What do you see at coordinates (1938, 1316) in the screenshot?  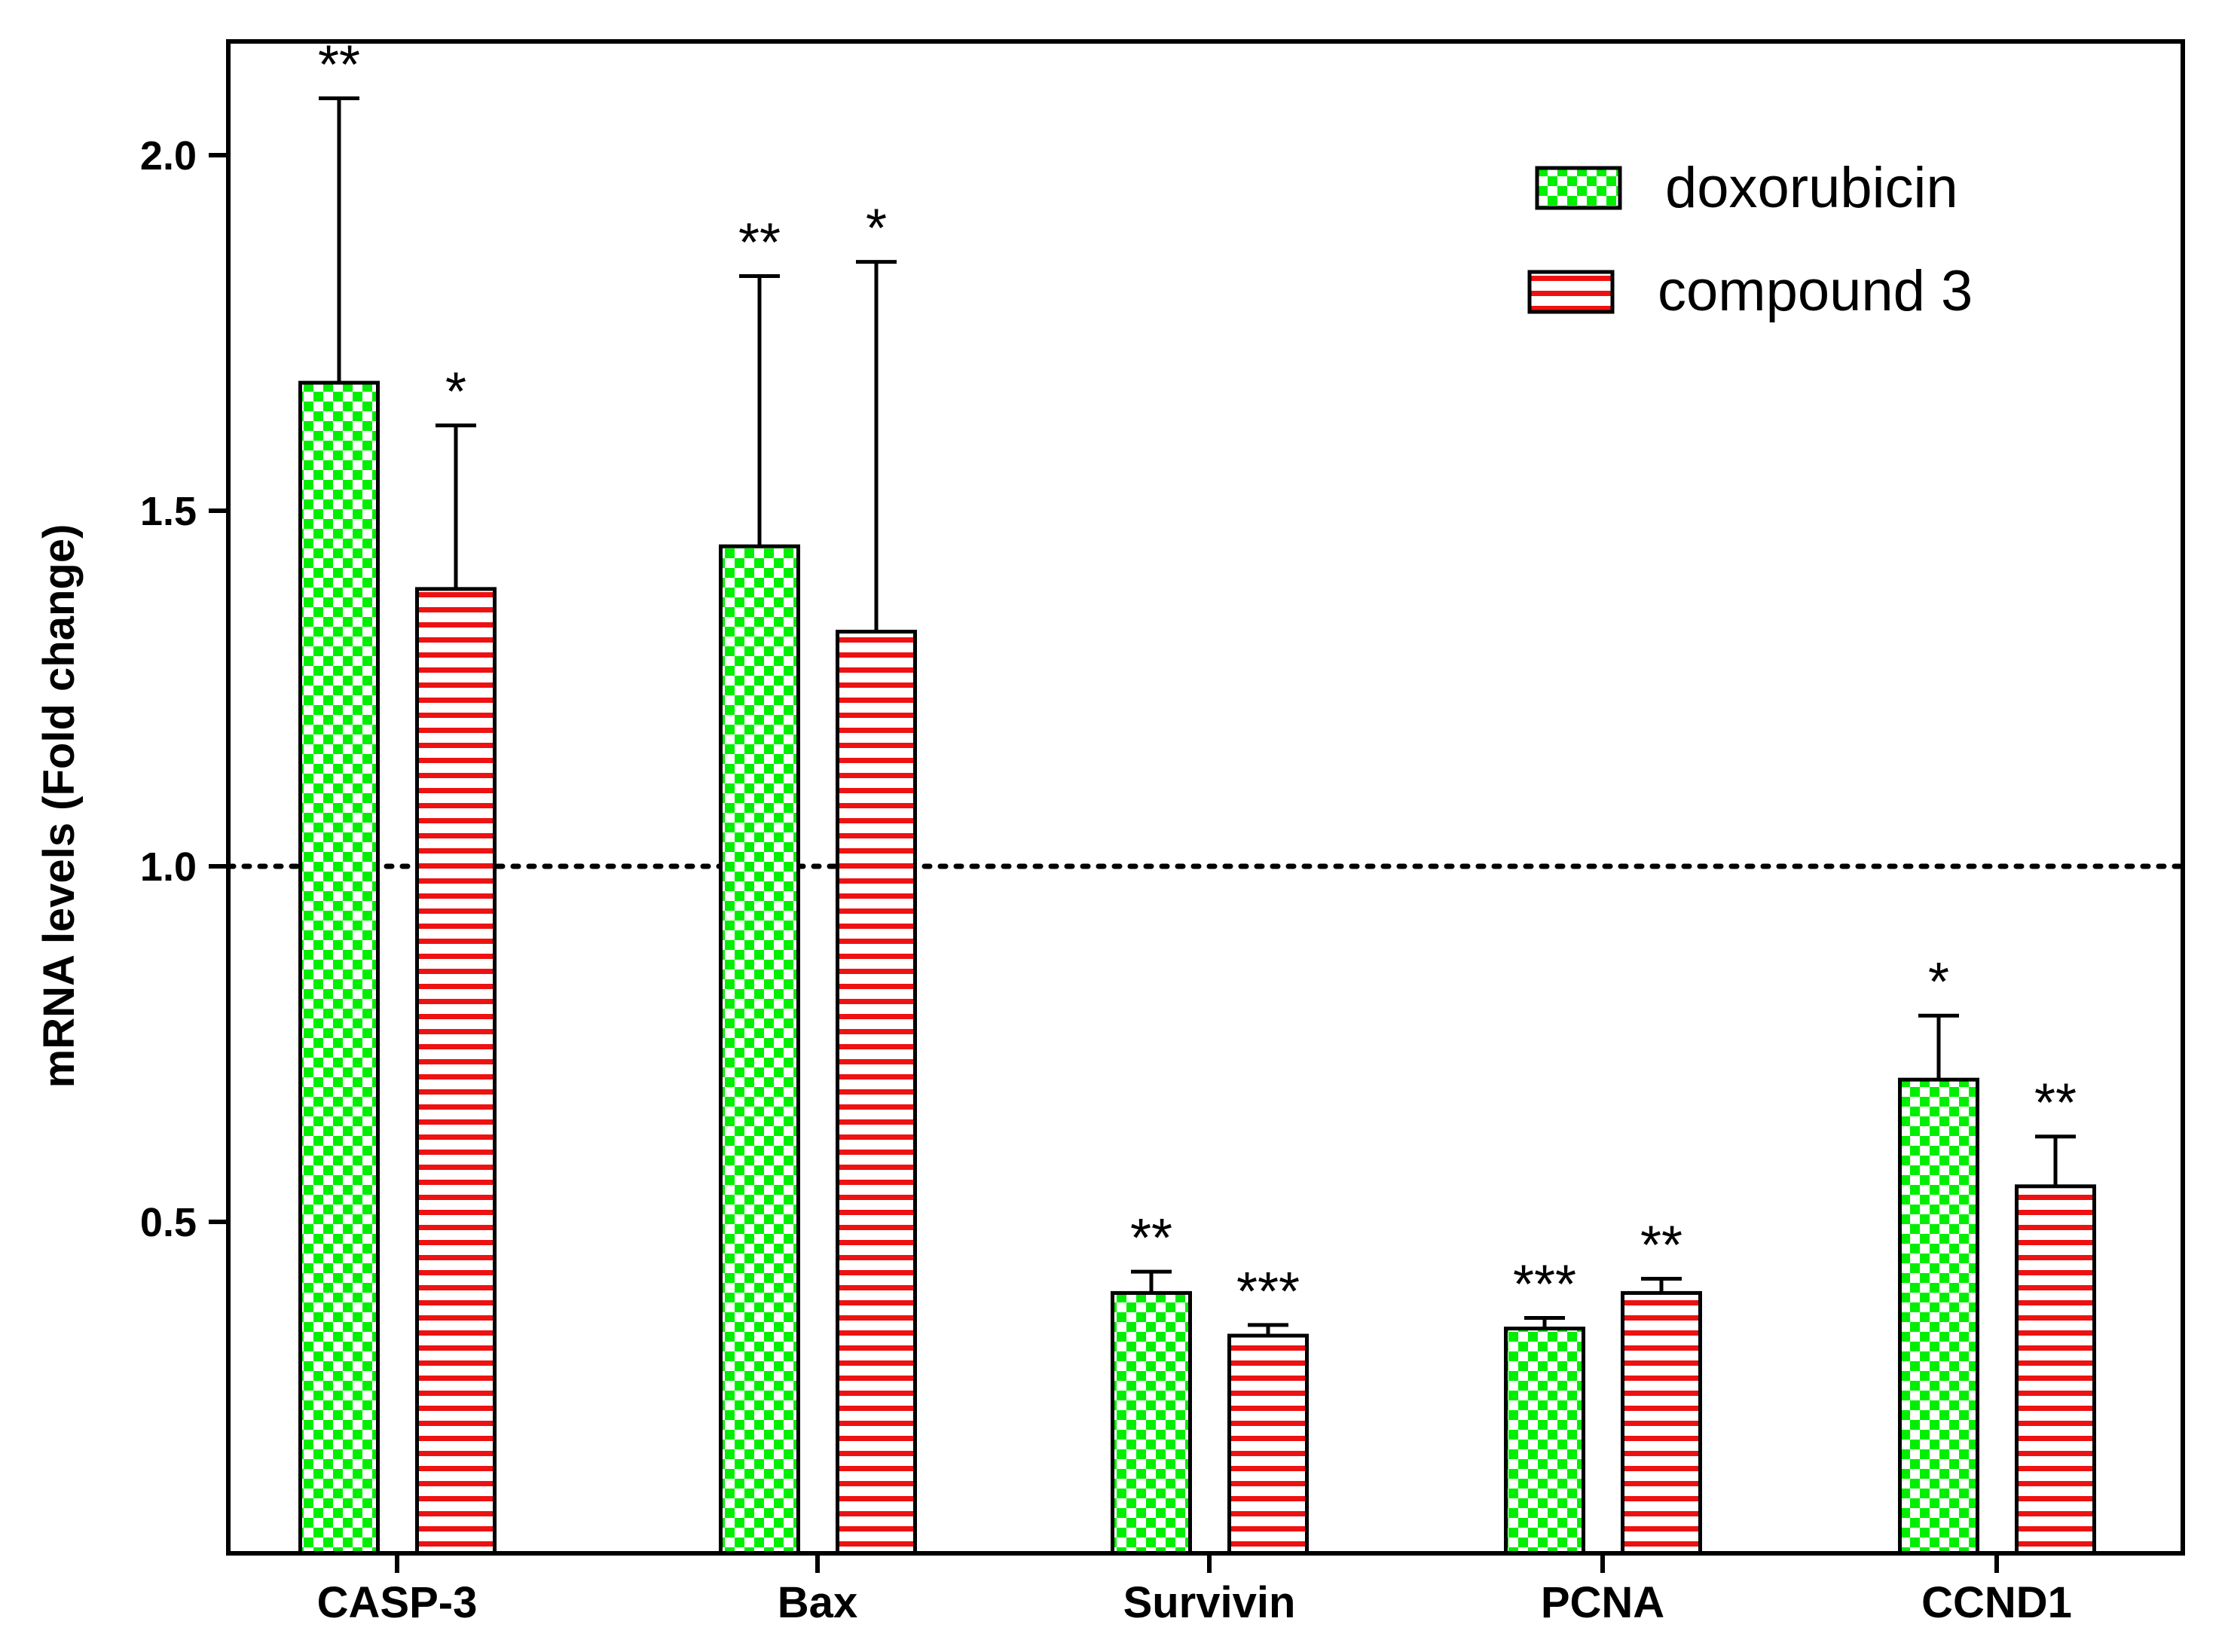 I see `bar-doxorubicin-ccnd1` at bounding box center [1938, 1316].